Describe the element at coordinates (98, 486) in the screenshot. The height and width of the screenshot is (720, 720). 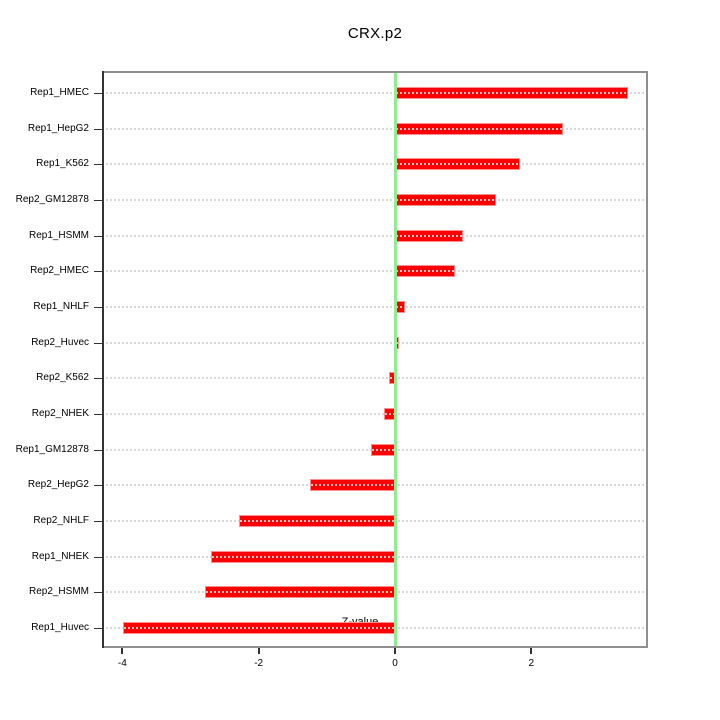
I see `y-tick-Rep2_HepG2` at that location.